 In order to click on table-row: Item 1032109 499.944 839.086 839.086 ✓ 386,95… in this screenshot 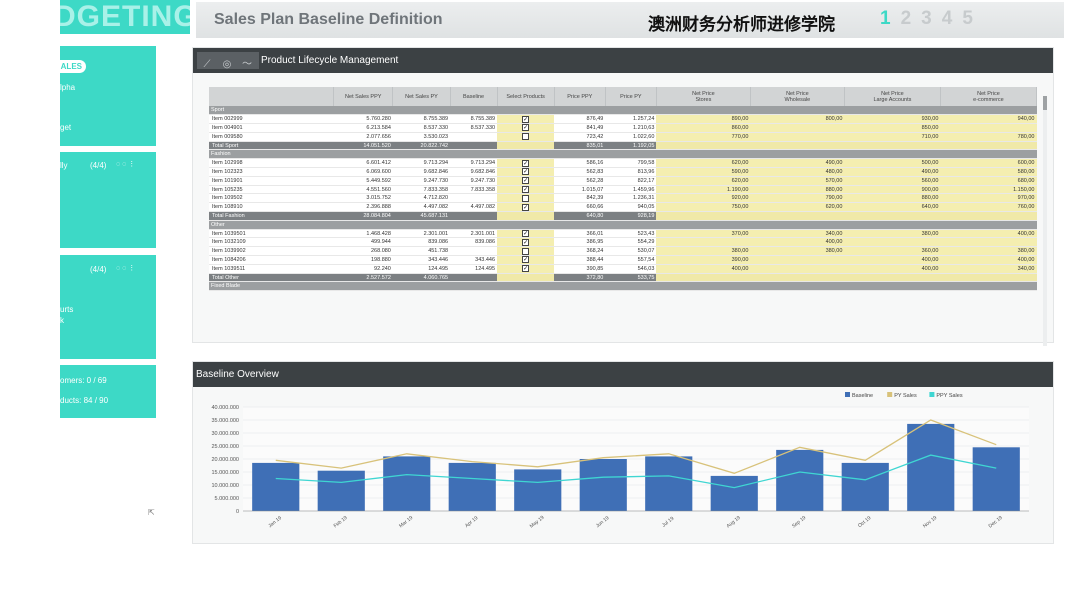, I will do `click(623, 242)`.